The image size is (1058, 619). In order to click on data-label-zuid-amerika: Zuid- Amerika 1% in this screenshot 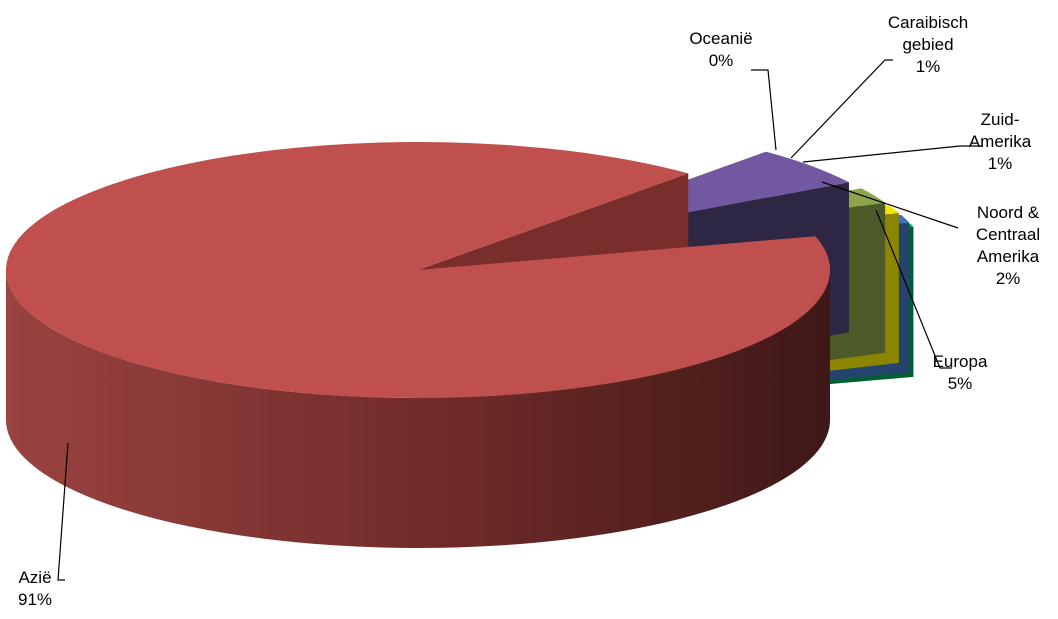, I will do `click(1000, 141)`.